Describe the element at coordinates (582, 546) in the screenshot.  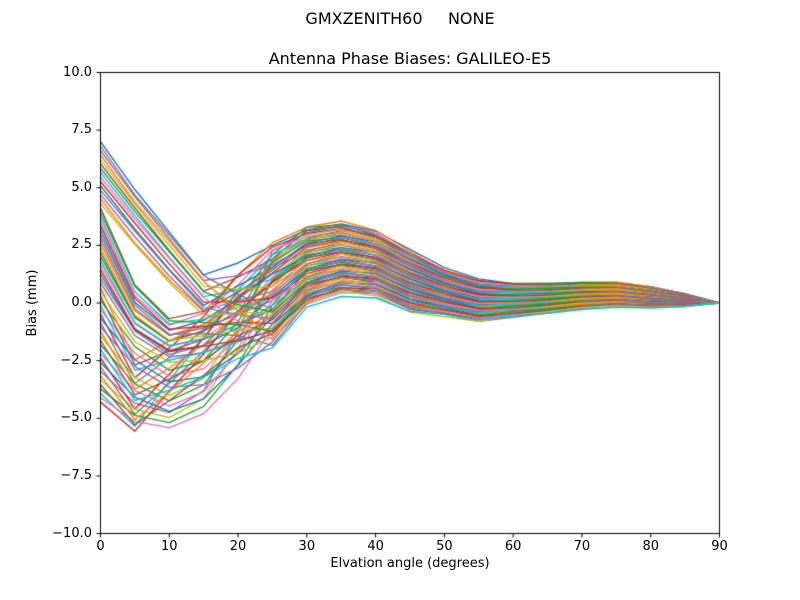
I see `x-tick-label: 70` at that location.